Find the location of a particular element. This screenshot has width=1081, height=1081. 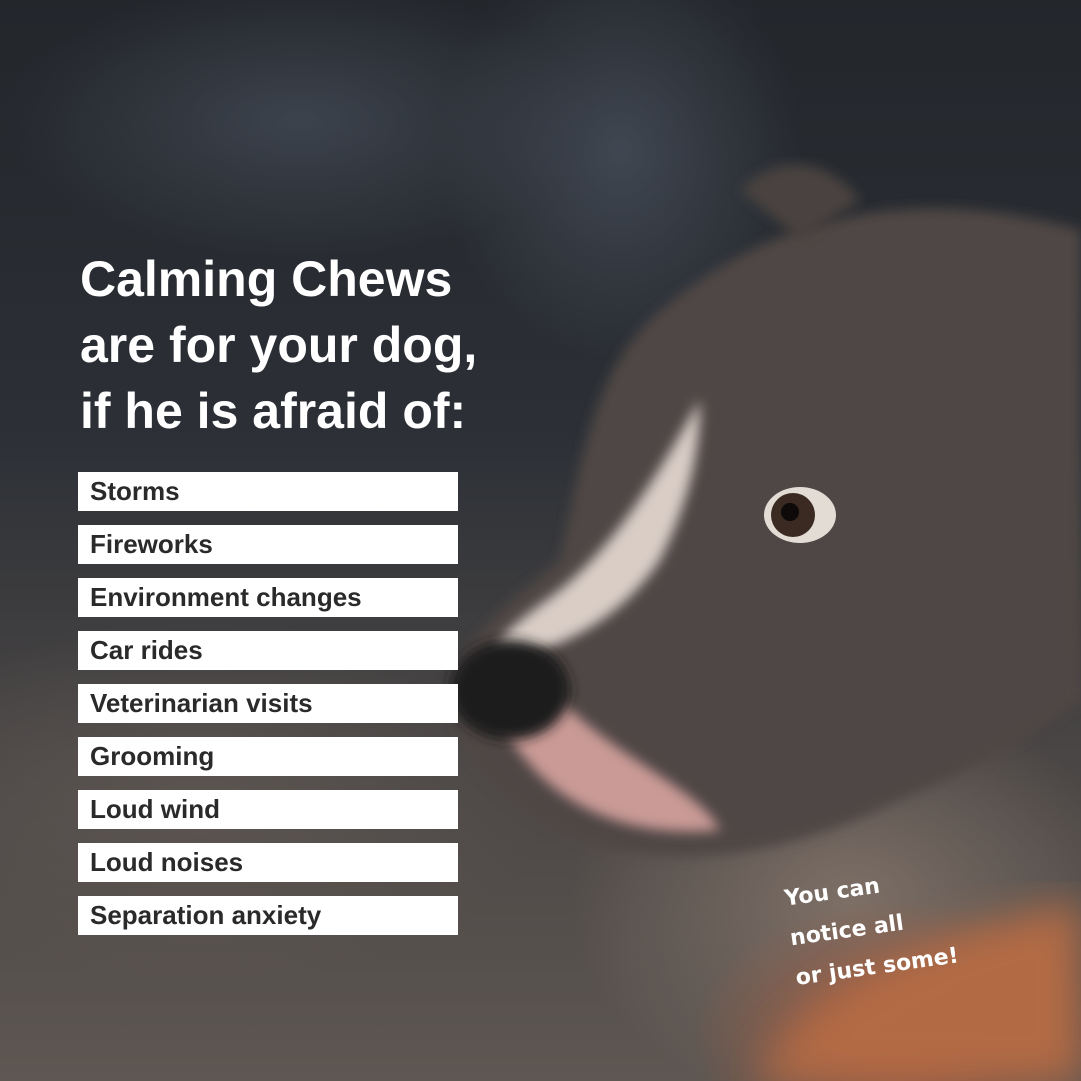

list-item: Veterinarian visits is located at coordinates (268, 703).